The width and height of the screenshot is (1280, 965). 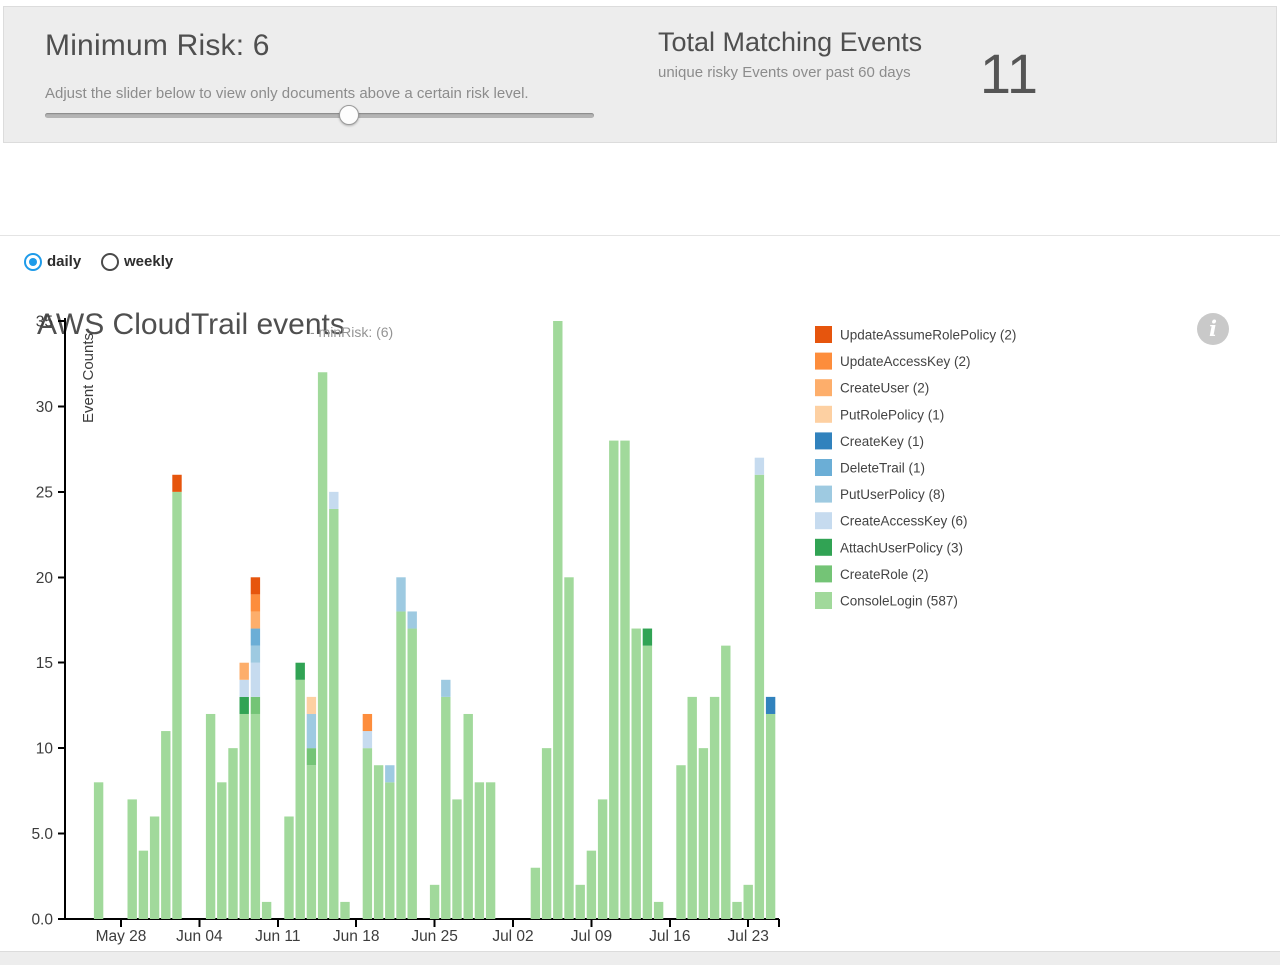 What do you see at coordinates (892, 494) in the screenshot?
I see `legend-item-label: PutUserPolicy (8)` at bounding box center [892, 494].